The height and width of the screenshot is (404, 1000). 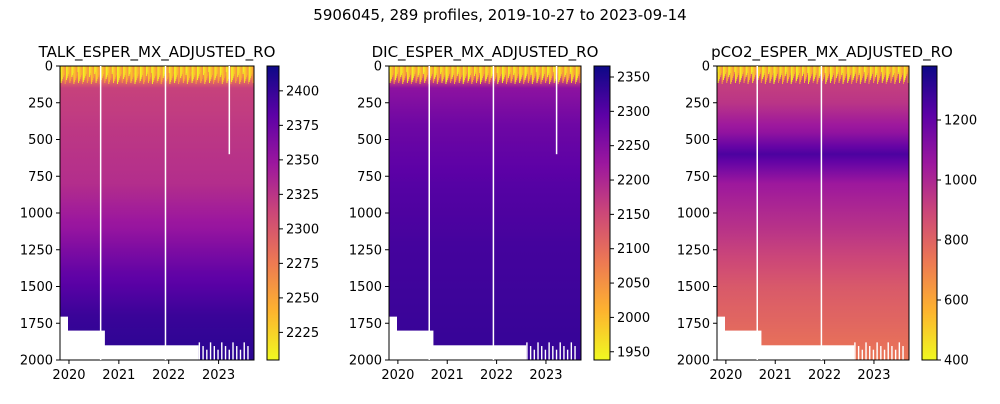 What do you see at coordinates (273, 213) in the screenshot?
I see `colorbar-scale` at bounding box center [273, 213].